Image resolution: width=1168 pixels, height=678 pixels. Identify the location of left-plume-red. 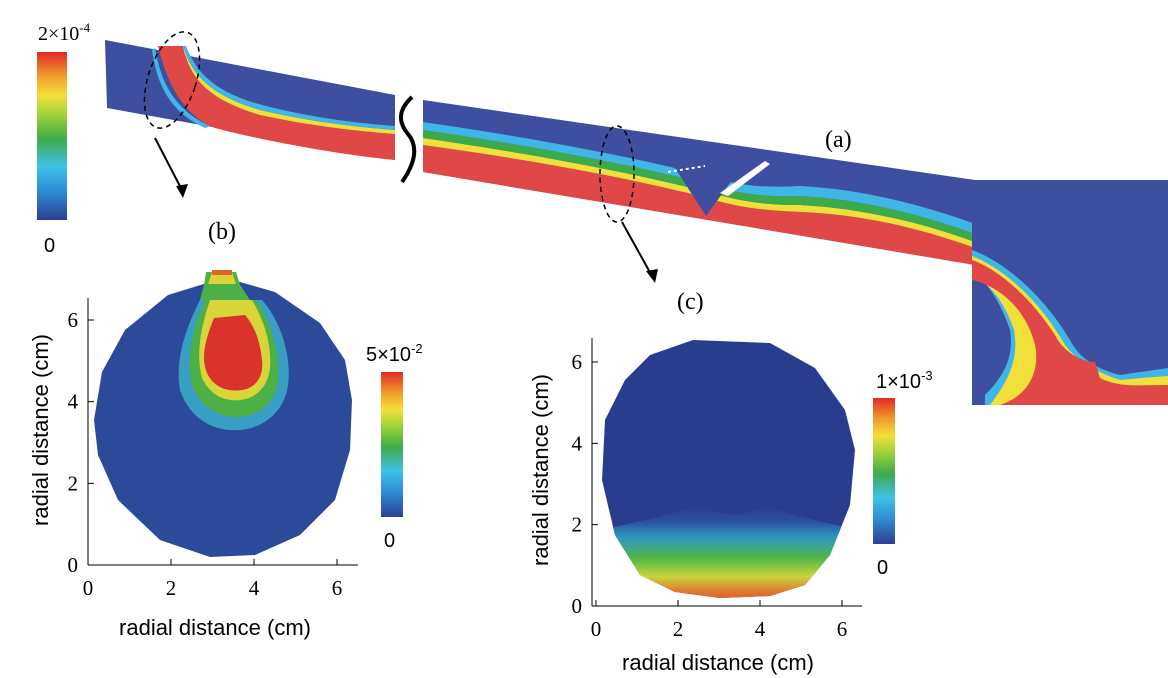
(276, 103).